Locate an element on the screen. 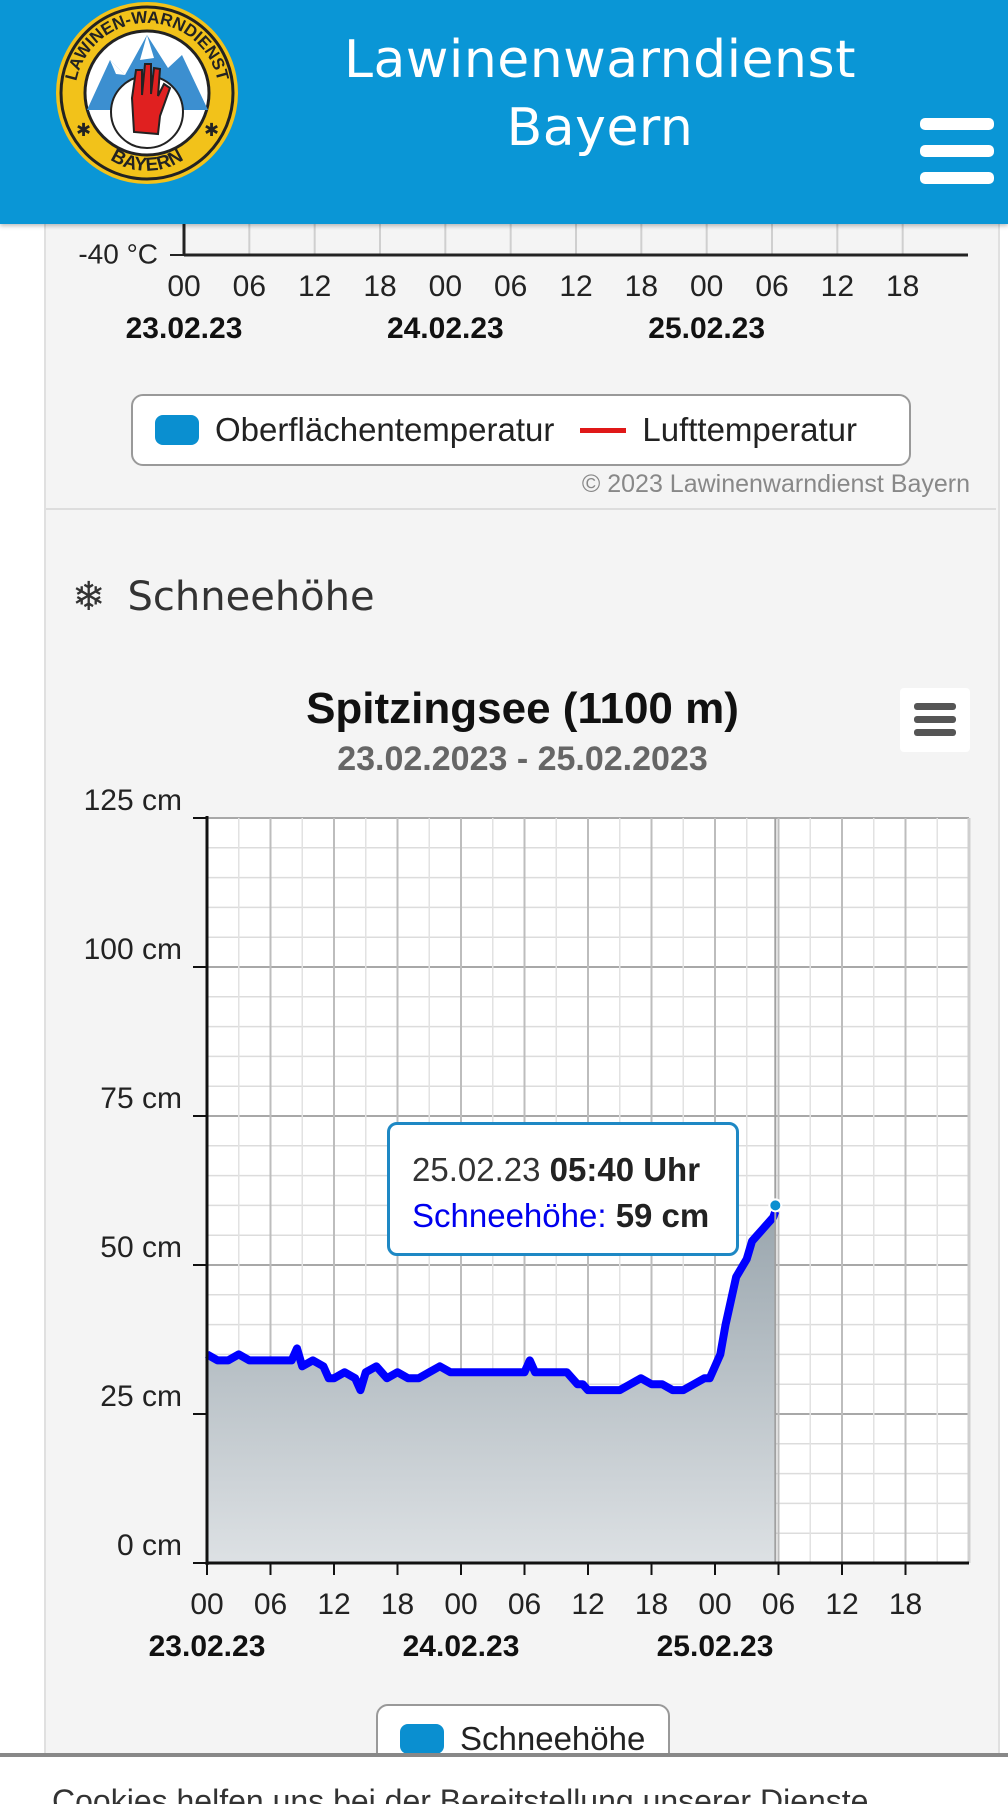 The width and height of the screenshot is (1008, 1804). y-tick-label: 25 cm is located at coordinates (141, 1396).